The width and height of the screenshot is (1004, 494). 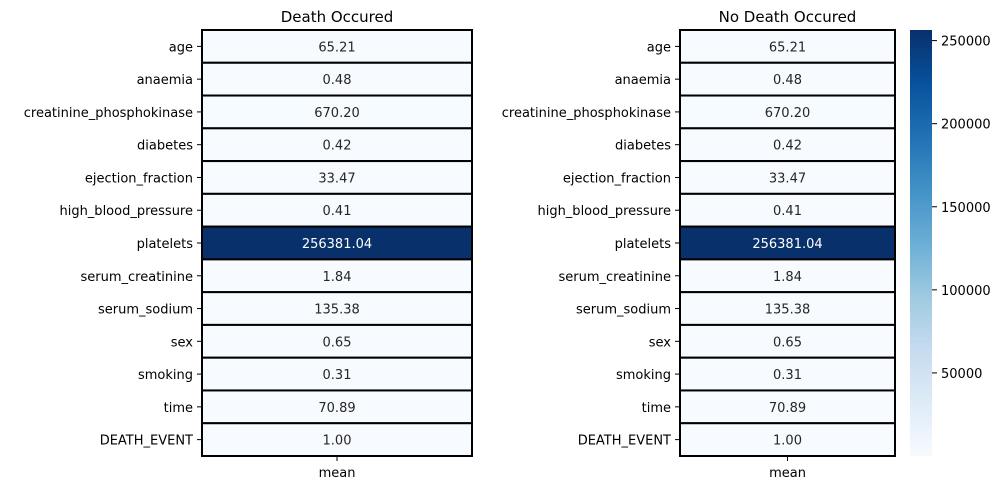 I want to click on colorbar-tick-label: 200000, so click(x=966, y=125).